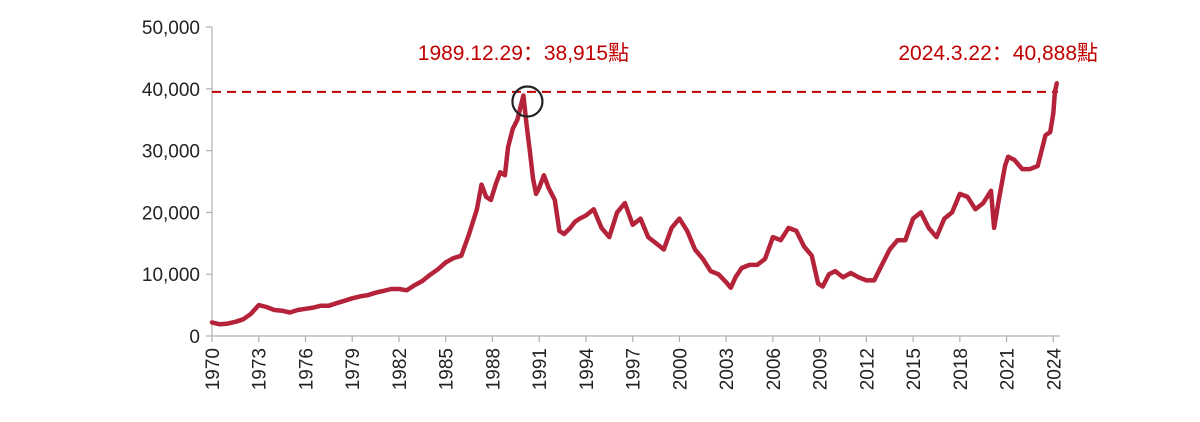  I want to click on x-tick-label: 1976, so click(306, 369).